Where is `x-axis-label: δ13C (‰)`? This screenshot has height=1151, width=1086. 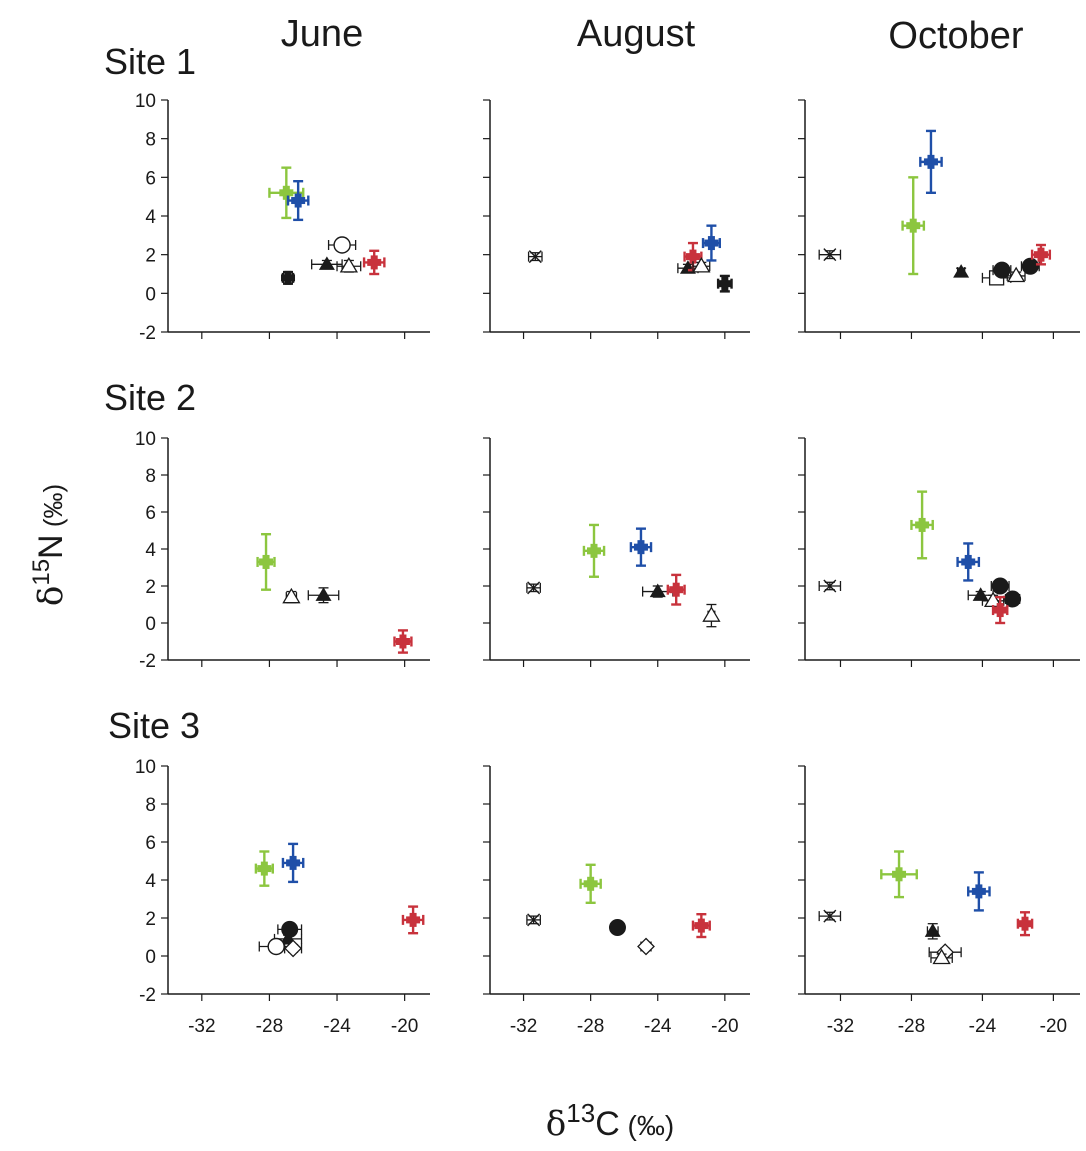
x-axis-label: δ13C (‰) is located at coordinates (610, 1121).